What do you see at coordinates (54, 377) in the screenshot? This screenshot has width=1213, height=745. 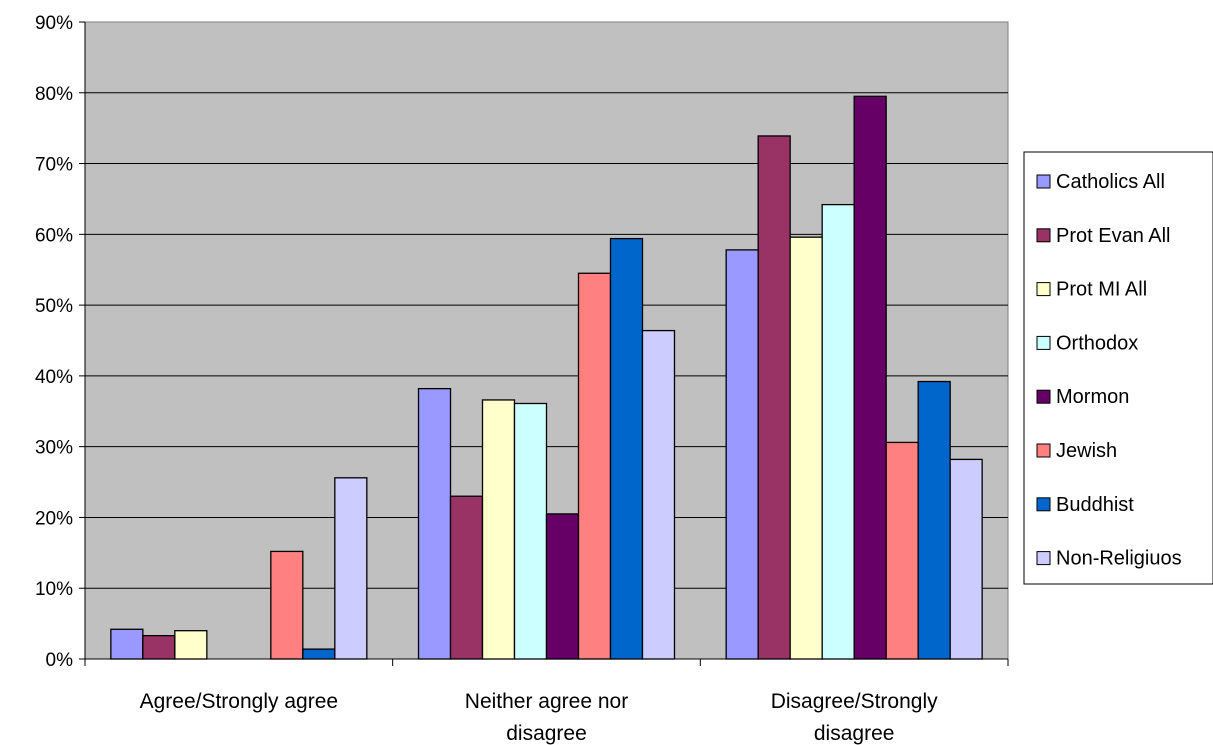 I see `y-tick-label: 40%` at bounding box center [54, 377].